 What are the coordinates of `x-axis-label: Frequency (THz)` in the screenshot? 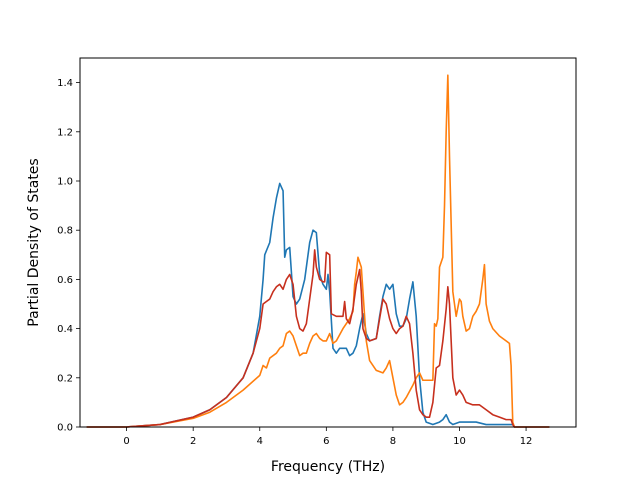 It's located at (328, 467).